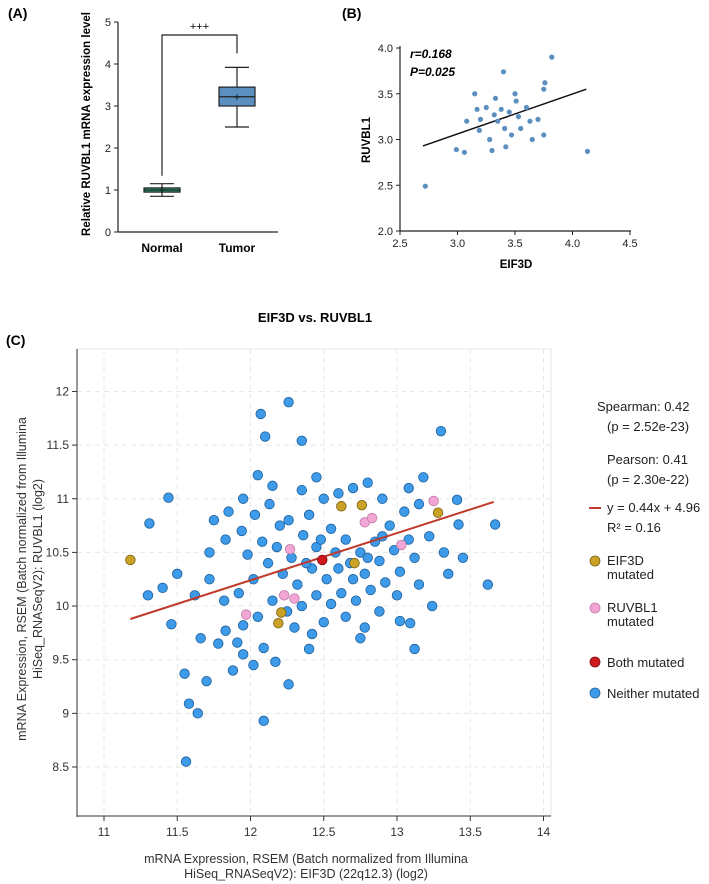 The height and width of the screenshot is (884, 709). Describe the element at coordinates (385, 232) in the screenshot. I see `panel-b-ytick-label: 2.0` at that location.